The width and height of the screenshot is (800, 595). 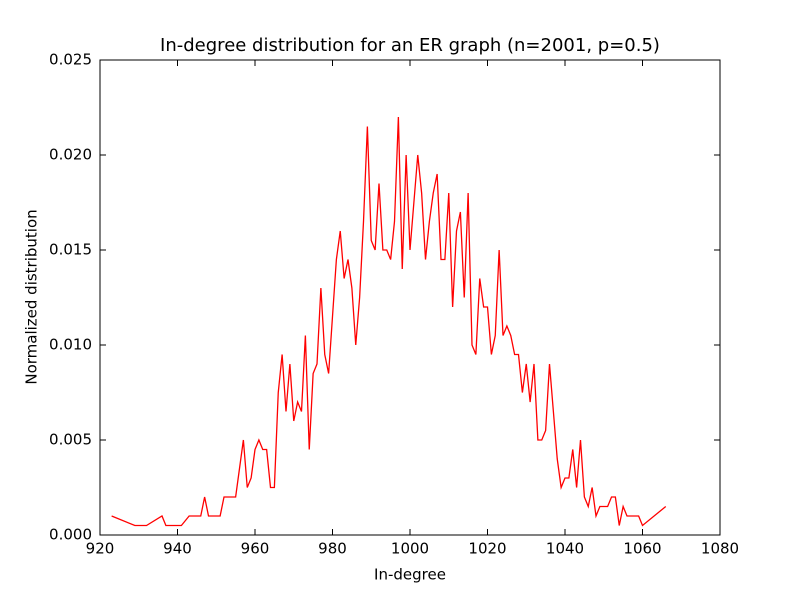 What do you see at coordinates (332, 549) in the screenshot?
I see `x-tick-label: 980` at bounding box center [332, 549].